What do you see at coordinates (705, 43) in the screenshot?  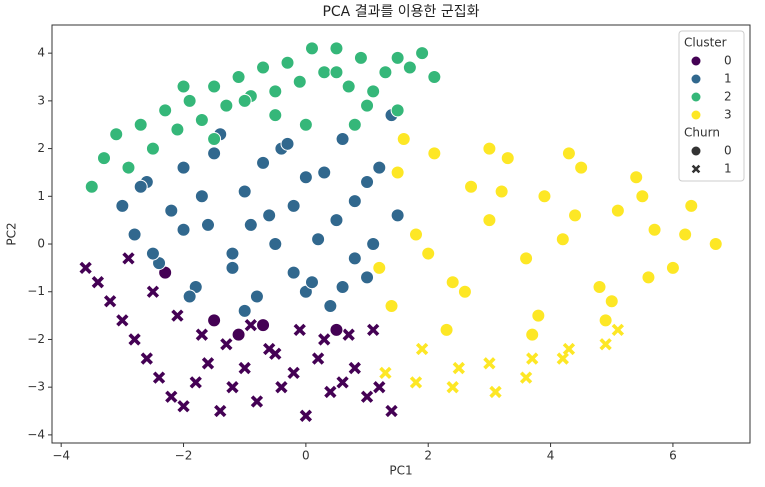 I see `legend-title: Cluster` at bounding box center [705, 43].